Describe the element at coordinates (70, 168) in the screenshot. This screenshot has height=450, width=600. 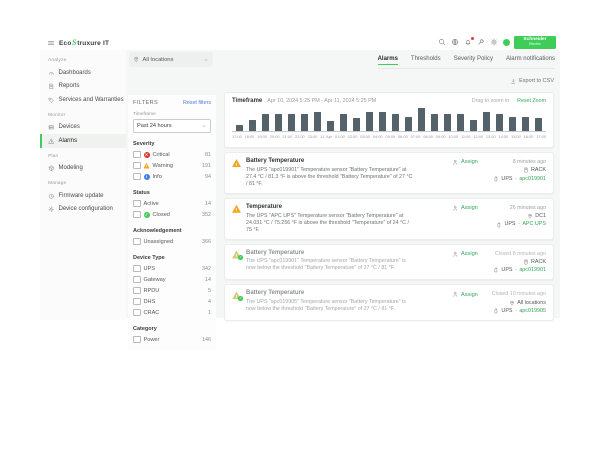
I see `sidebar-item-label: Modeling` at that location.